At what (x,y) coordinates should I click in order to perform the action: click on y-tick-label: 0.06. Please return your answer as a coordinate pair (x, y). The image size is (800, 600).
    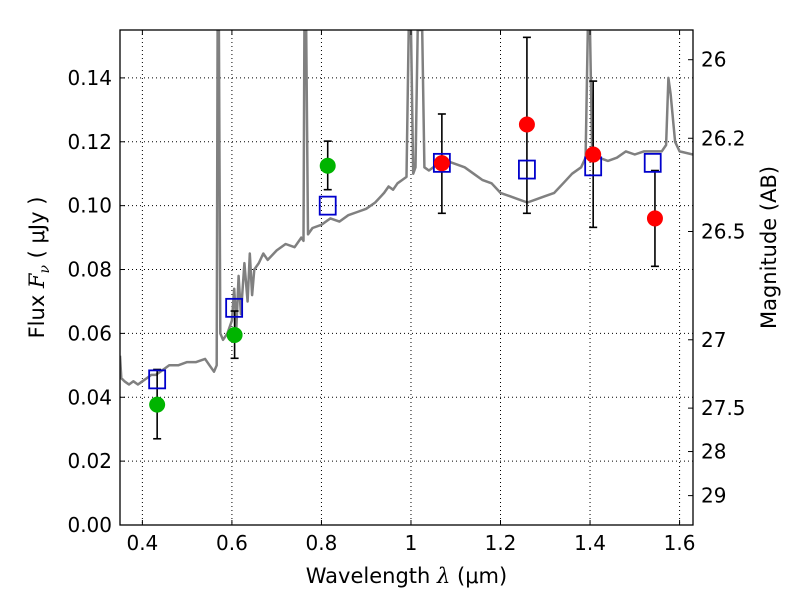
    Looking at the image, I should click on (89, 333).